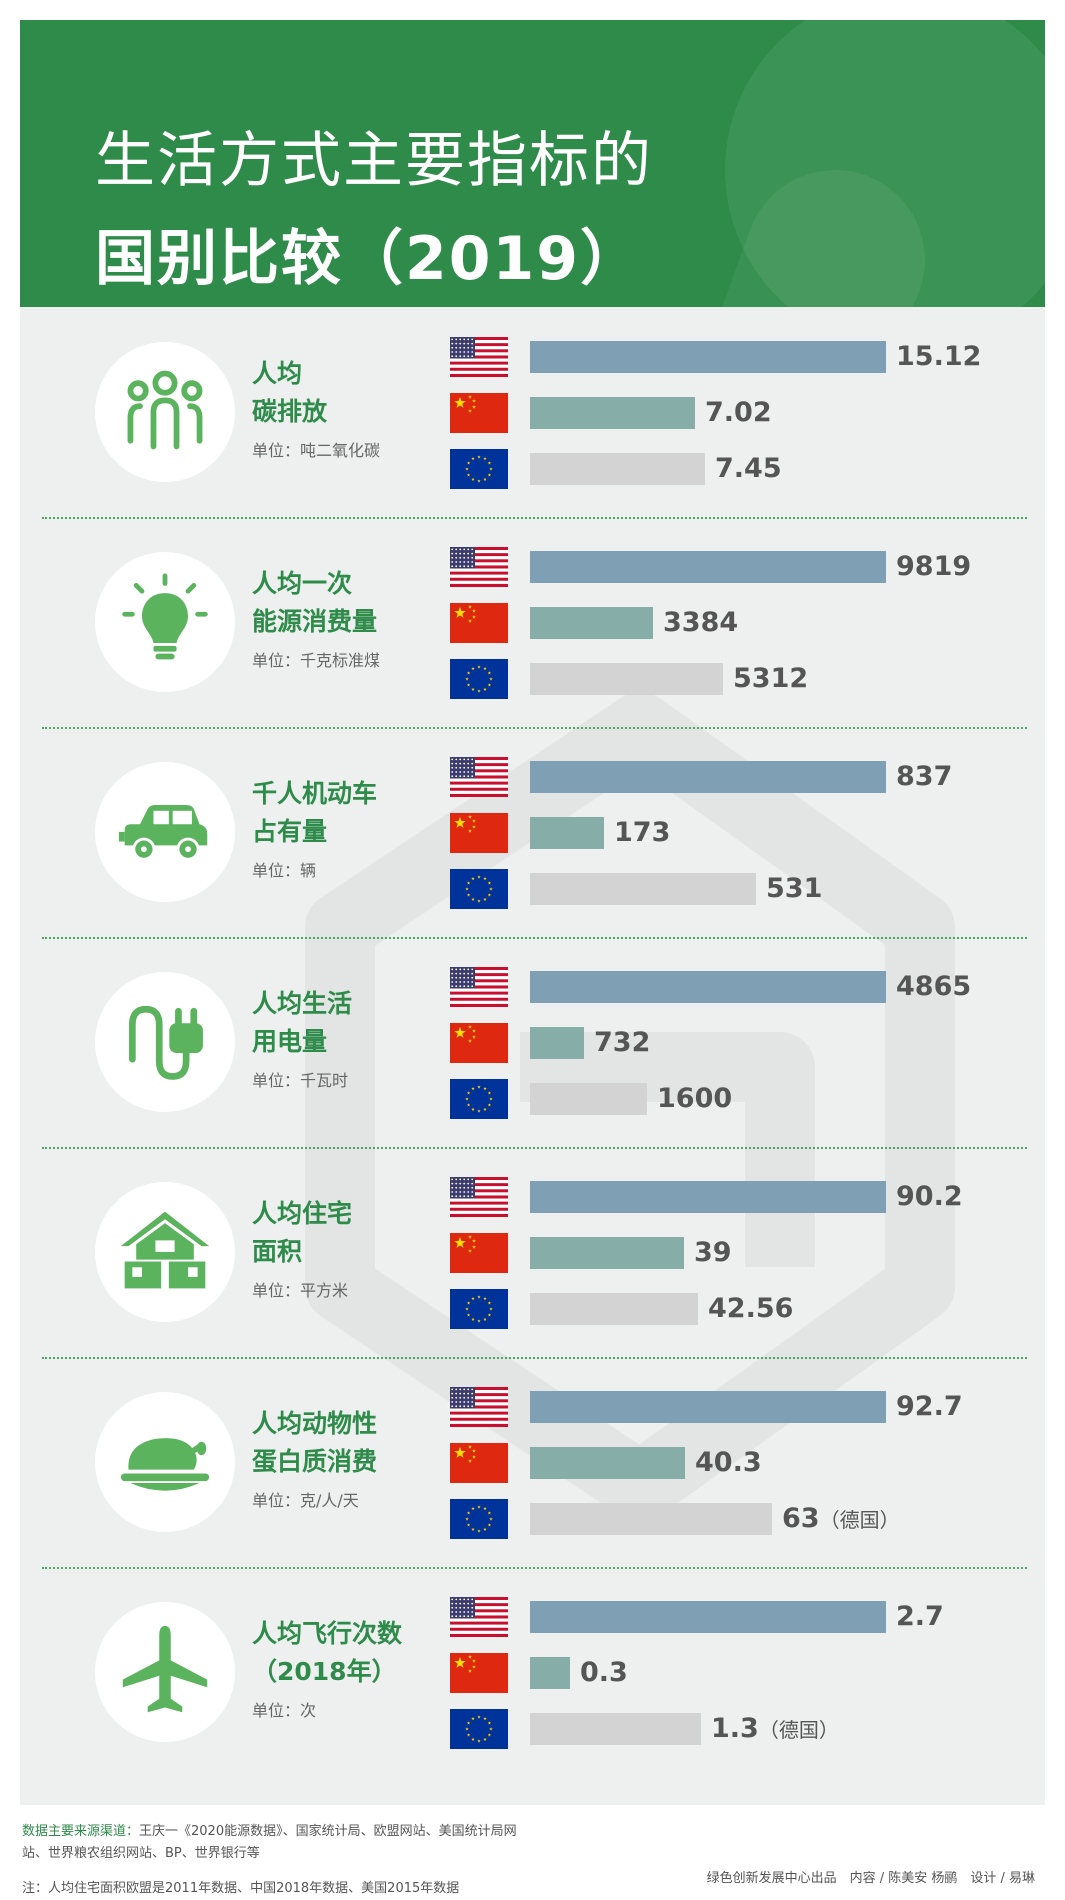 The height and width of the screenshot is (1900, 1065). I want to click on indicator-title-line-1: 人均, so click(277, 373).